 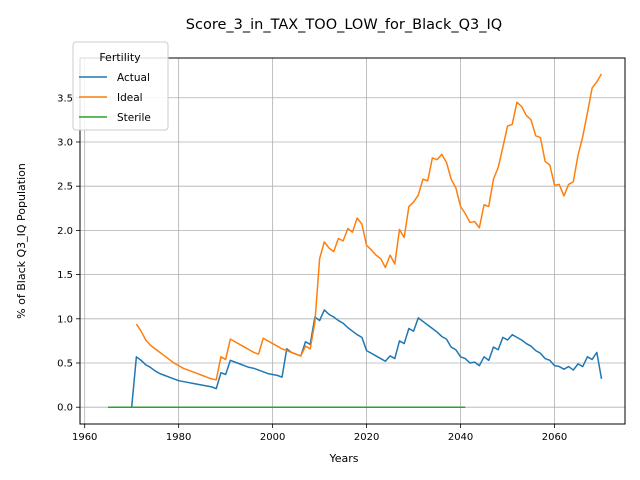 I want to click on x-tick-label: 1980, so click(x=178, y=437).